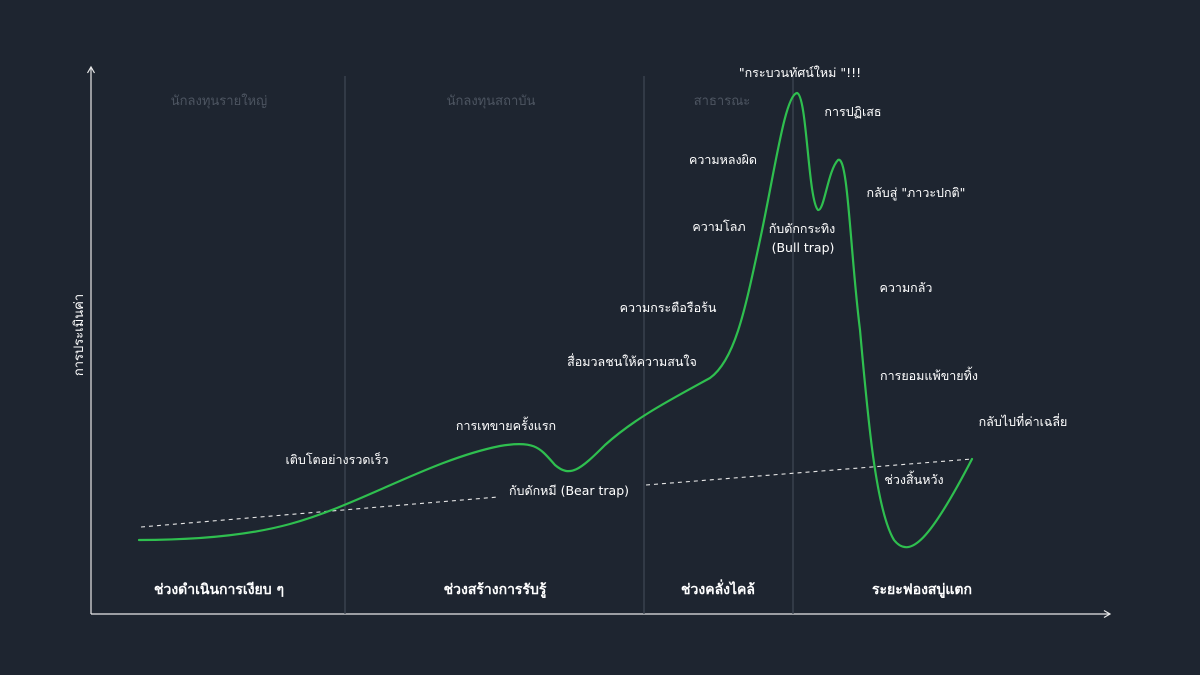 This screenshot has width=1200, height=675. Describe the element at coordinates (569, 490) in the screenshot. I see `annotation-bear-trap: กับดักหมี (Bear trap)` at that location.